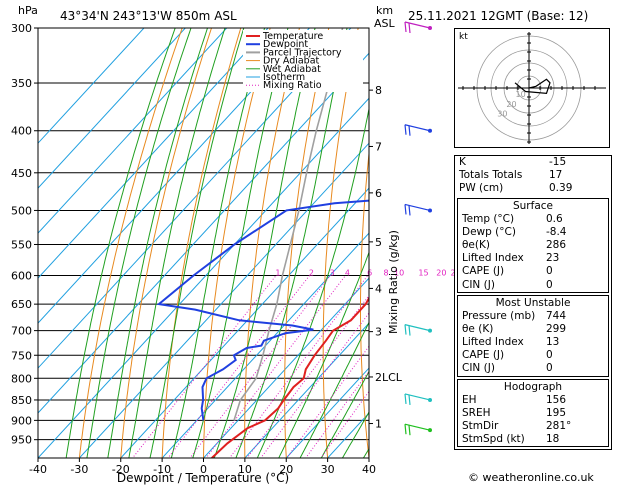 The image size is (629, 486). Describe the element at coordinates (559, 426) in the screenshot. I see `stat-value: 281°` at that location.